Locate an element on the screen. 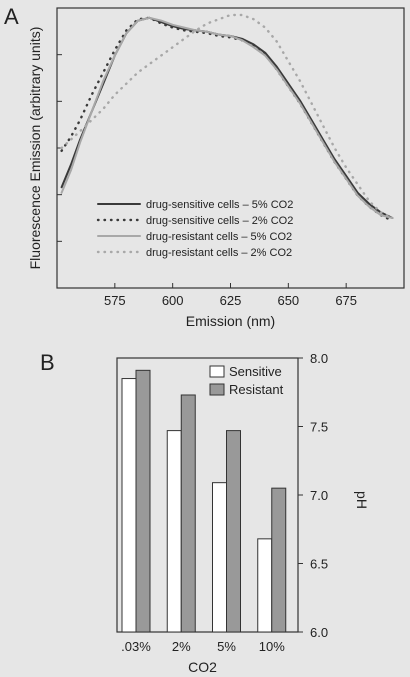 This screenshot has height=677, width=410. legend-label-1: drug-sensitive cells – 5% CO2 is located at coordinates (219, 205).